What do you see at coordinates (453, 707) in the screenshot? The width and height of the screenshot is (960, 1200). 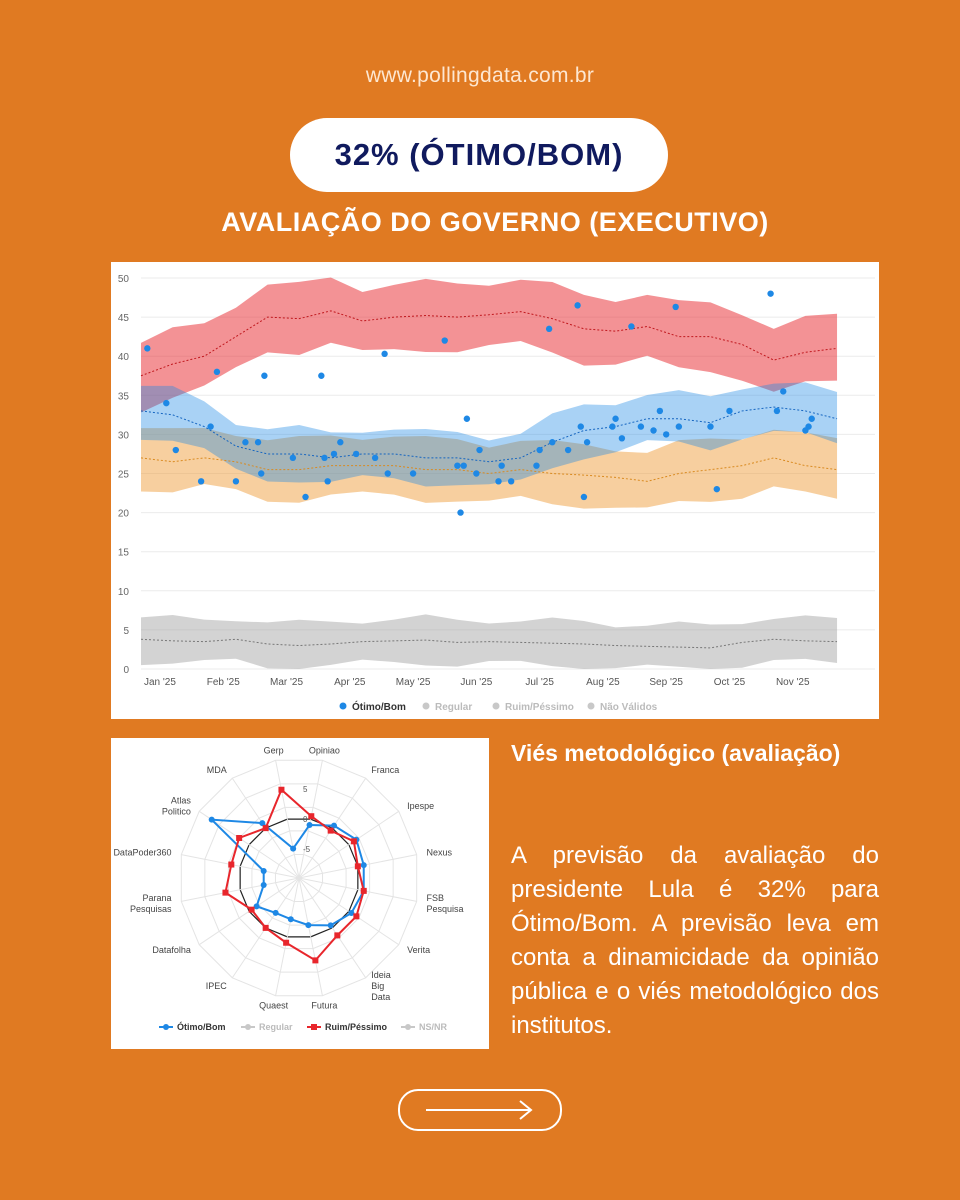 I see `legend-label: Regular` at bounding box center [453, 707].